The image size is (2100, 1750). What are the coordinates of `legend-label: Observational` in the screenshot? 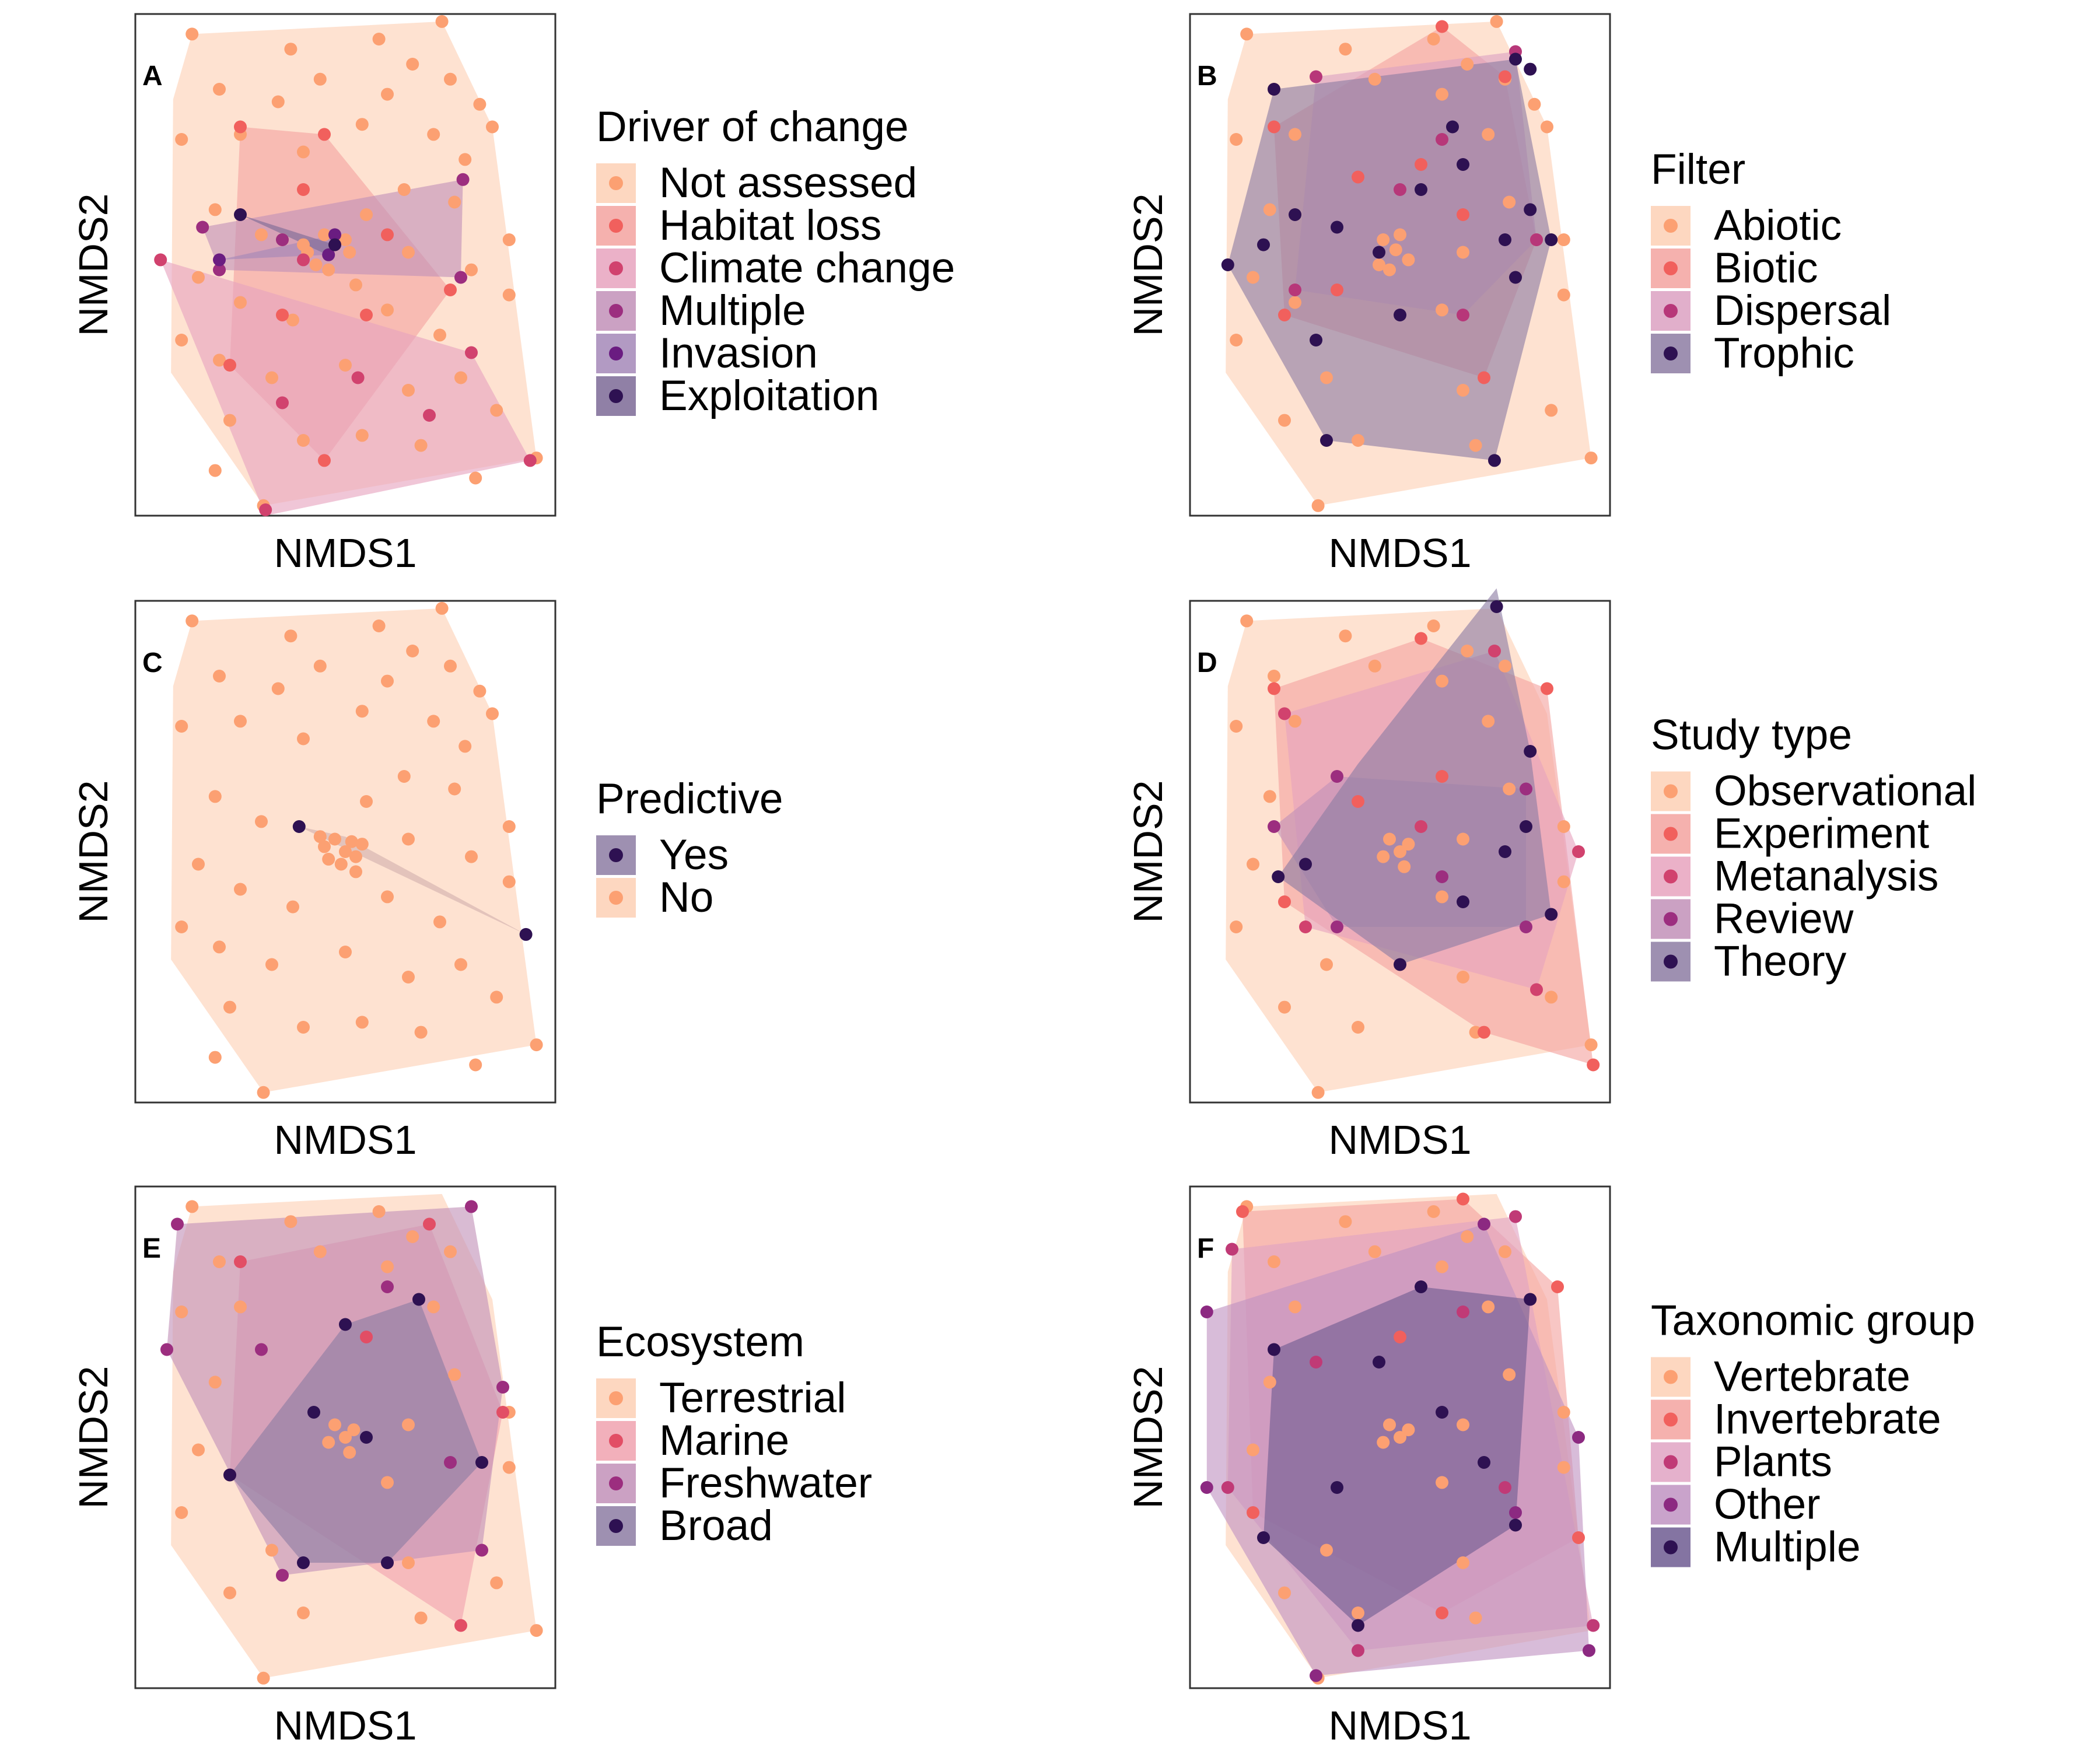 It's located at (1845, 792).